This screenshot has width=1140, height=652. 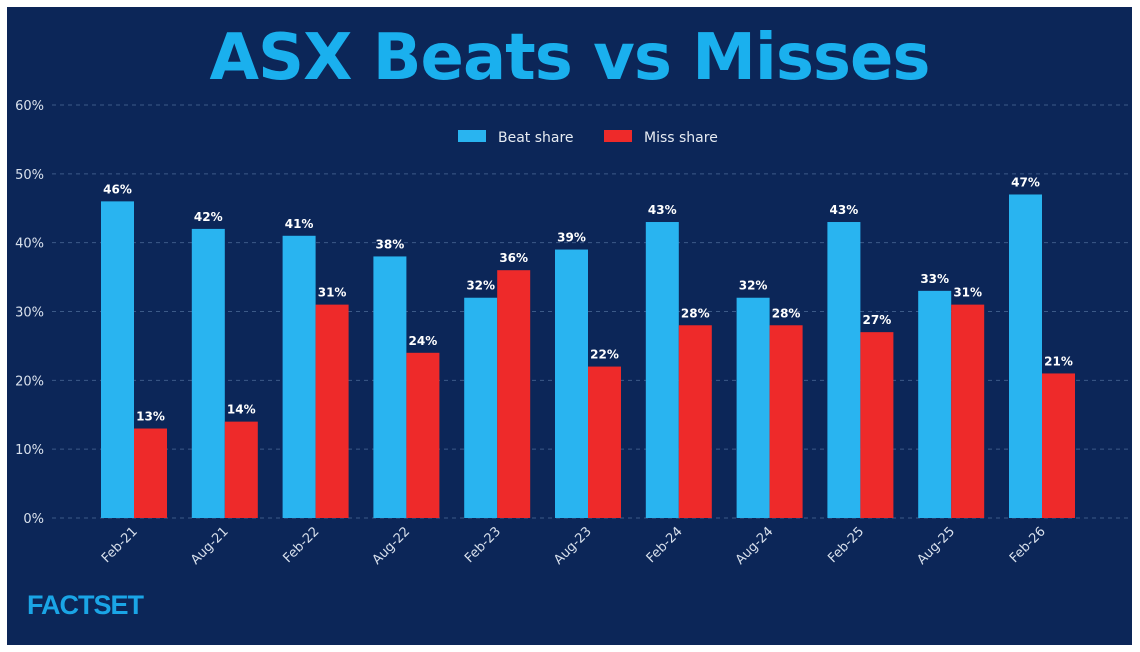 I want to click on factset-logo: FACTSET, so click(x=85, y=605).